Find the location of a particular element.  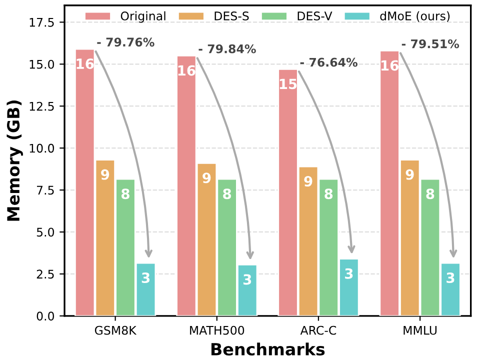

x-tick-label: MATH500 is located at coordinates (217, 330).